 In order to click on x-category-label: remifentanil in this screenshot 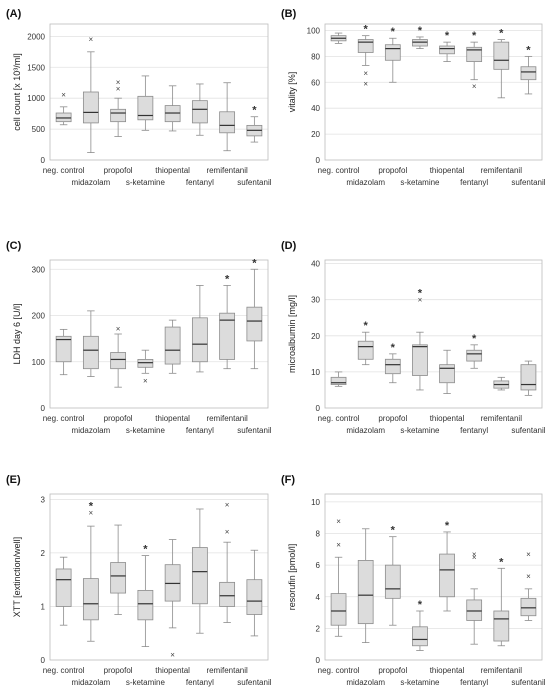, I will do `click(227, 418)`.